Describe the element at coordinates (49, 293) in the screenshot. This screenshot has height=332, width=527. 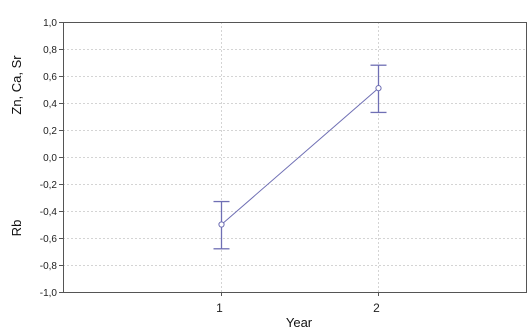
I see `y-tick-label: -1,0` at that location.